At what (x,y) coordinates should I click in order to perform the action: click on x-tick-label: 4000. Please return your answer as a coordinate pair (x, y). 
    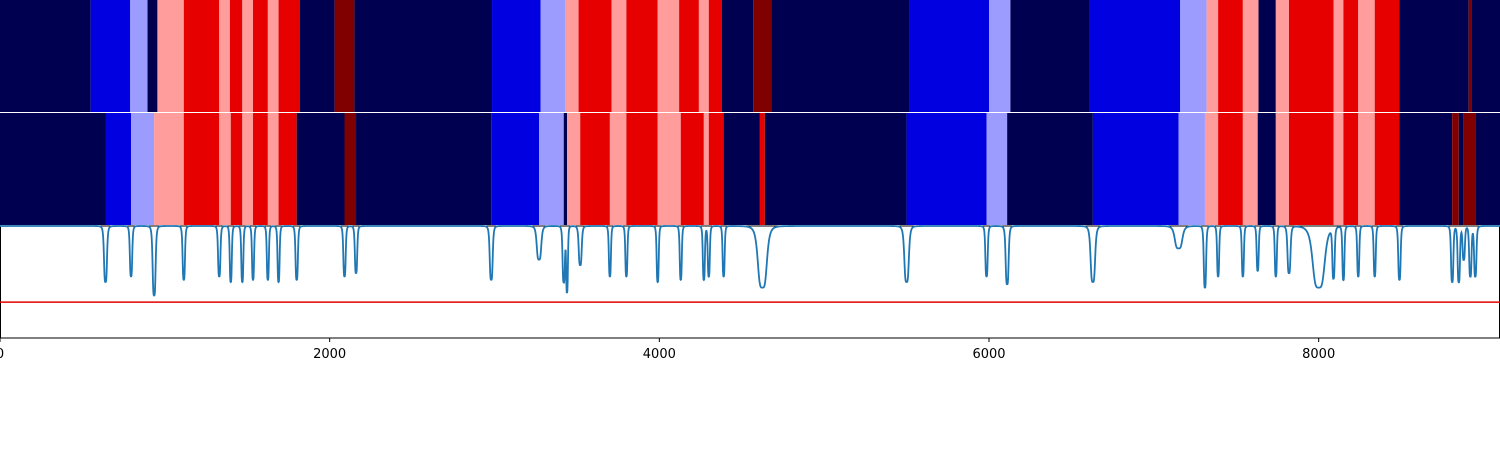
    Looking at the image, I should click on (659, 354).